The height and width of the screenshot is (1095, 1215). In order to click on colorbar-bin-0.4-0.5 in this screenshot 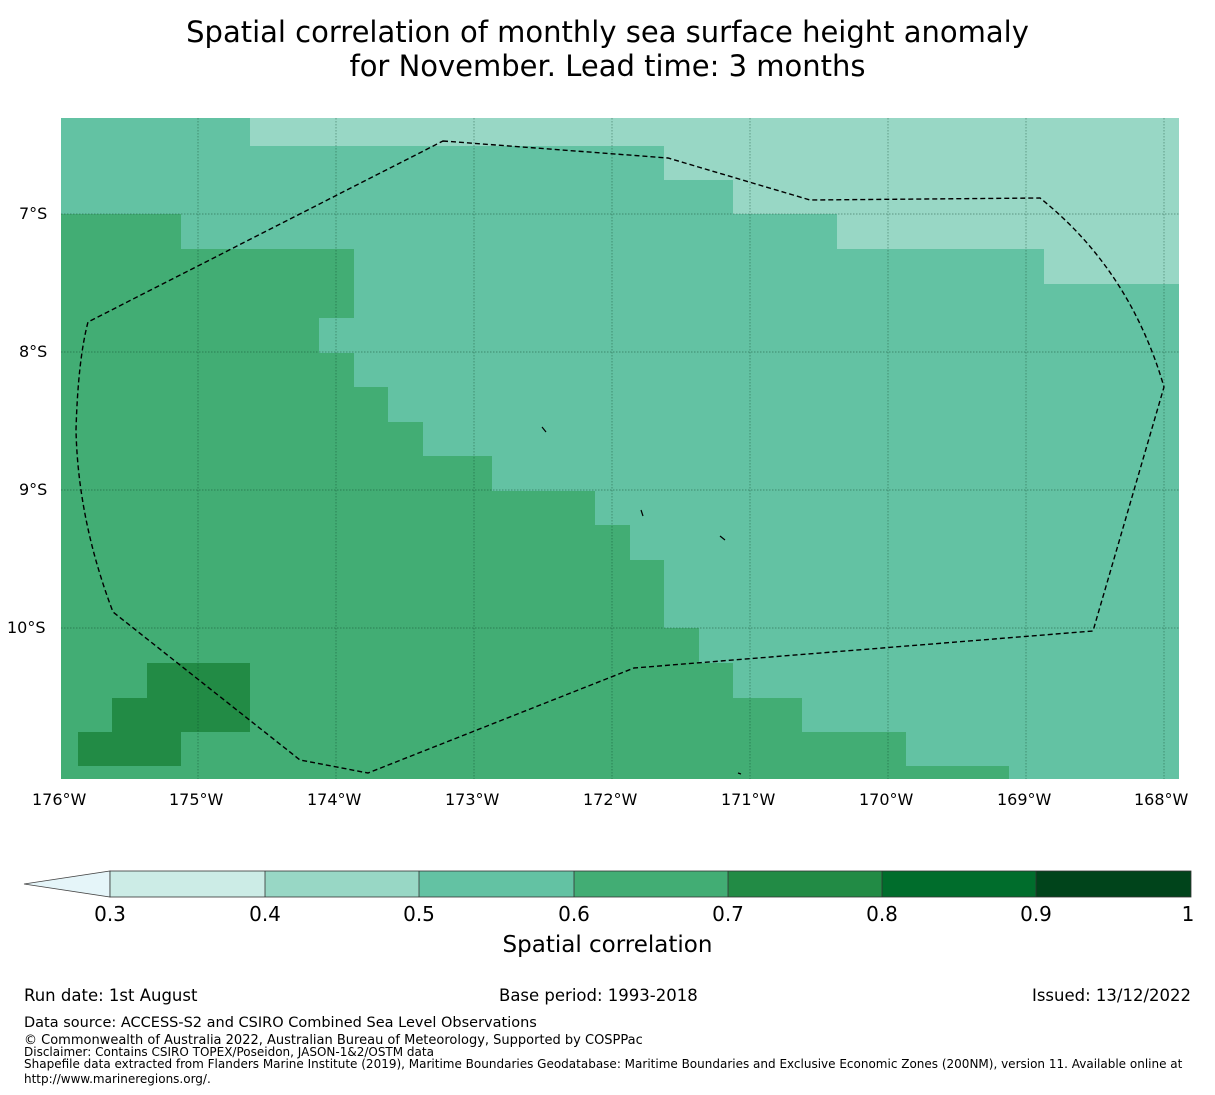, I will do `click(342, 884)`.